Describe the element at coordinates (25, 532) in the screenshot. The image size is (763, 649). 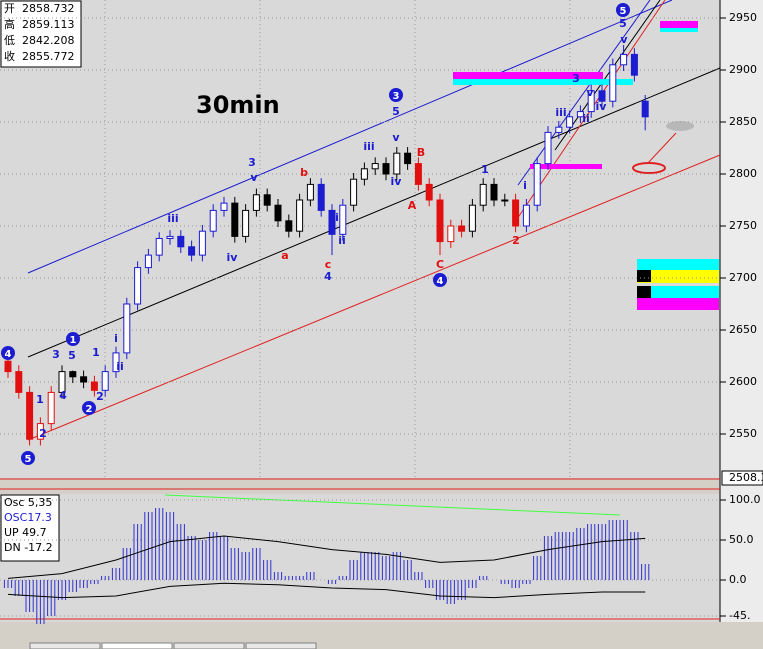
I see `osc-legend: UP 49.7` at that location.